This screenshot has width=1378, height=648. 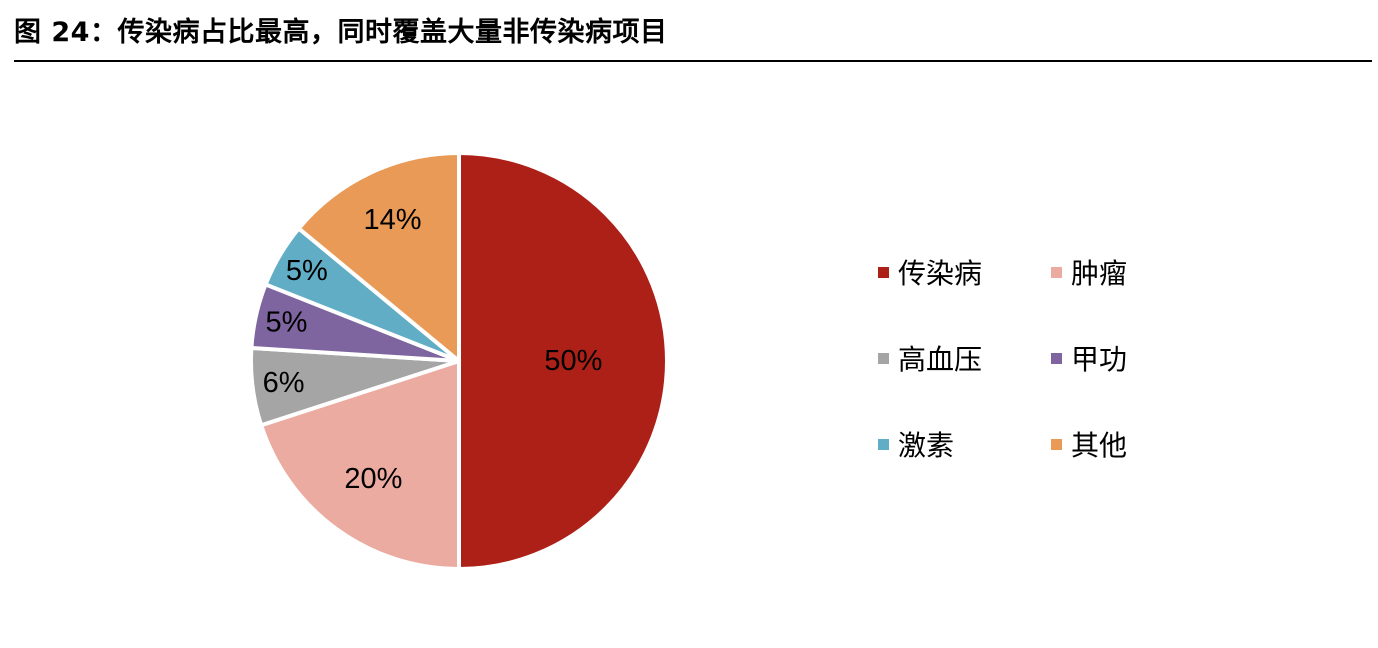 I want to click on legend-label: 其他, so click(x=1099, y=445).